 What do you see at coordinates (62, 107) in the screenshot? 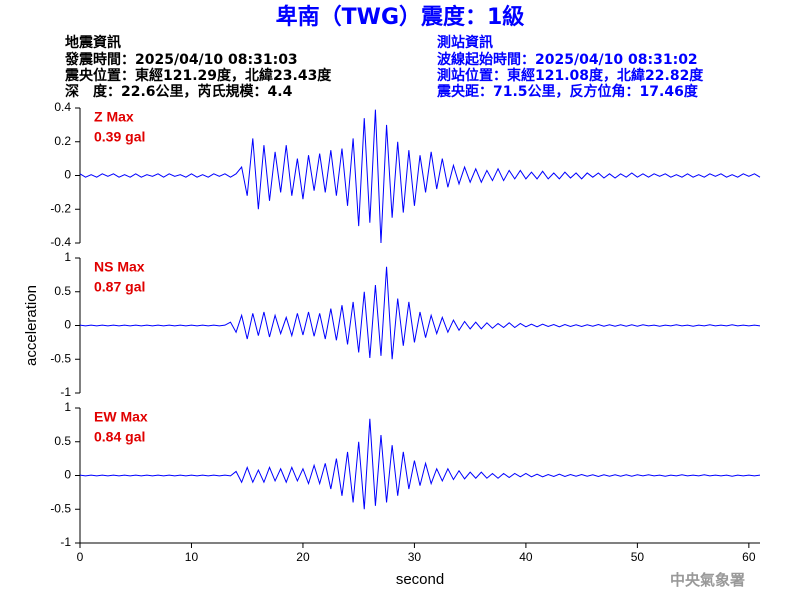
I see `y-tick-label: 0.4` at bounding box center [62, 107].